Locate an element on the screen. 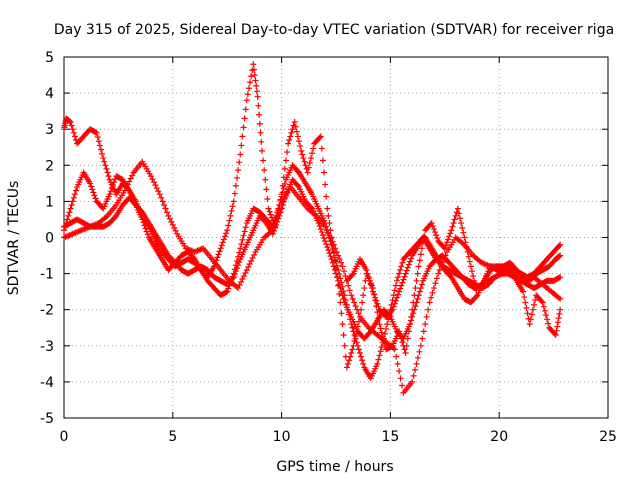  x-tick-label: 20 is located at coordinates (499, 437).